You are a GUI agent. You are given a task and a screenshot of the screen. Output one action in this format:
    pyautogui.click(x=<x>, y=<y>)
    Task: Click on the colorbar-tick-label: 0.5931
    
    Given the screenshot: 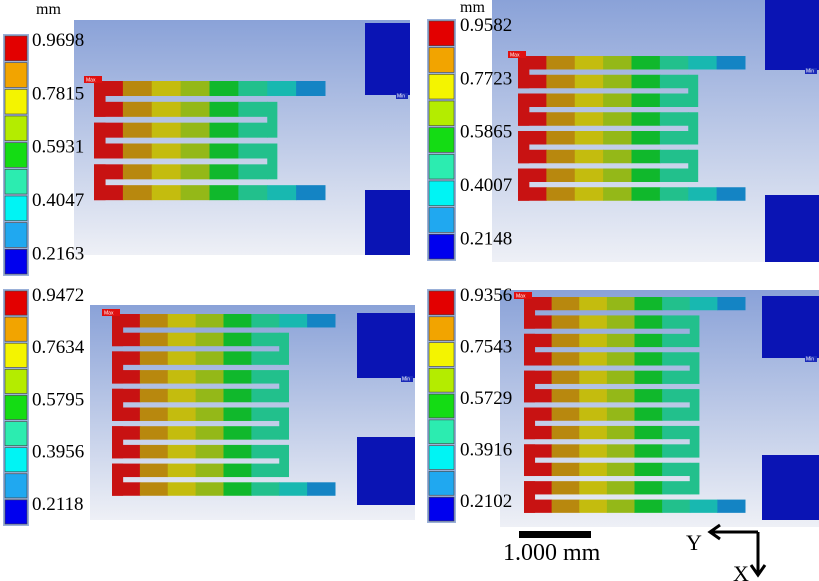 What is the action you would take?
    pyautogui.click(x=58, y=147)
    